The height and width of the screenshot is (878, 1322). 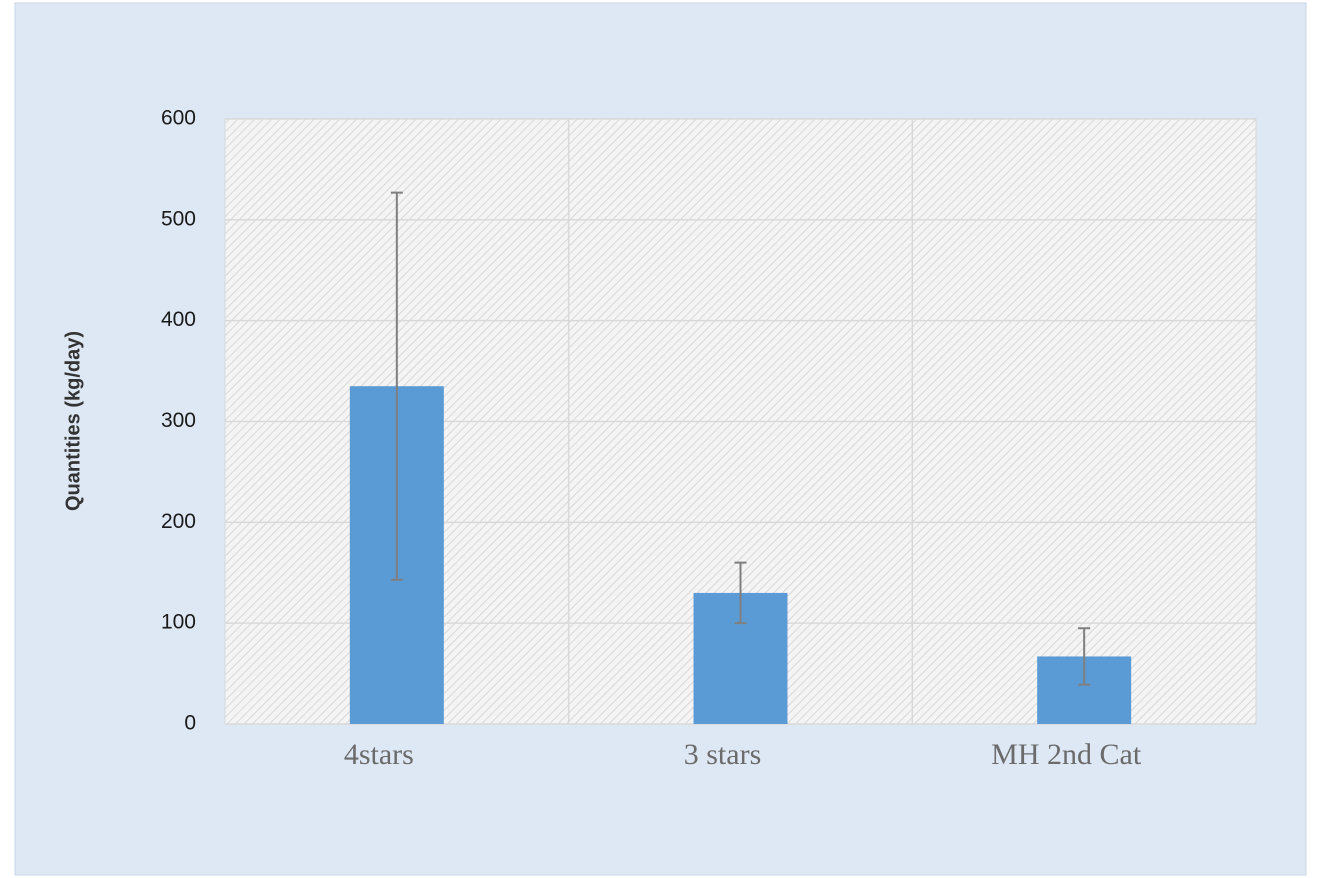 I want to click on y-tick-label: 400, so click(x=178, y=319).